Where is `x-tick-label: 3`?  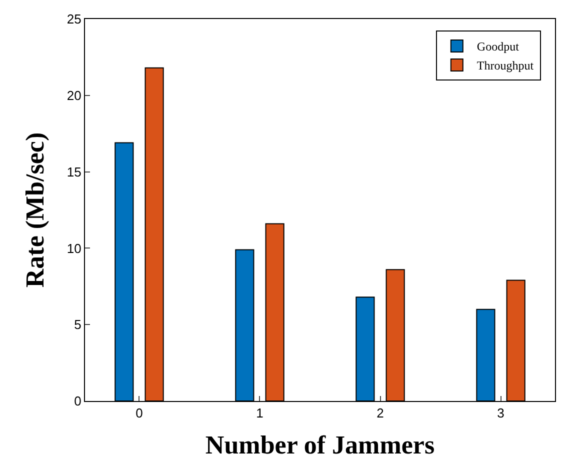 x-tick-label: 3 is located at coordinates (500, 413).